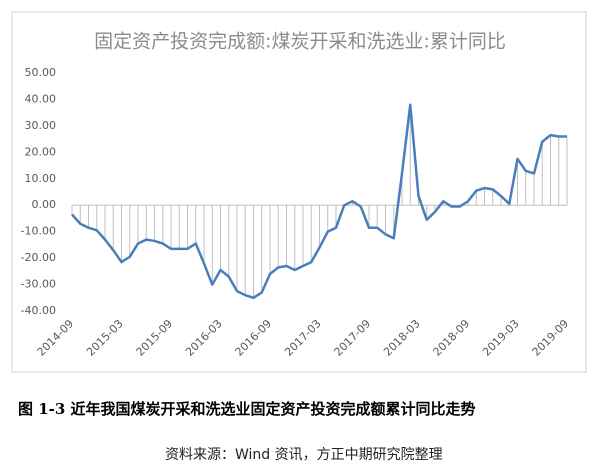  I want to click on y-tick-label: -10.00, so click(38, 231).